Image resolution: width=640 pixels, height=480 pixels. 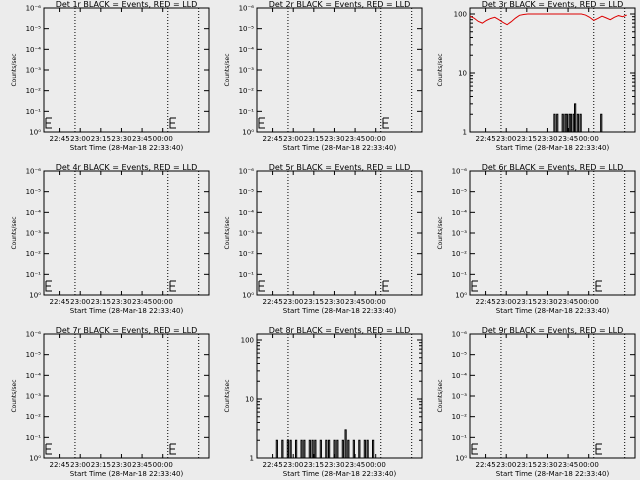 I want to click on series-events, so click(x=326, y=444).